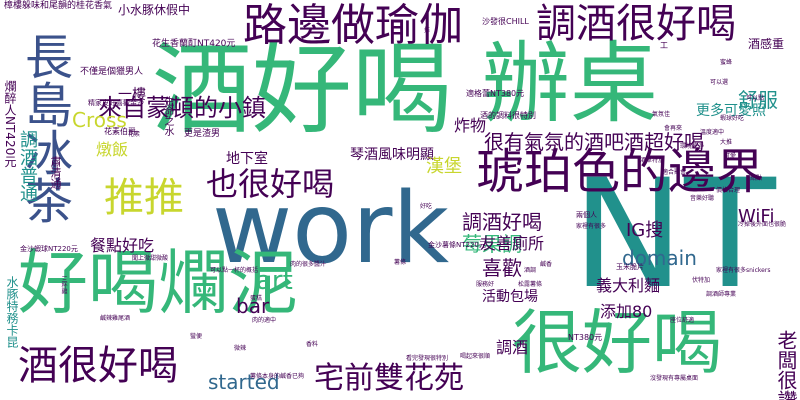  I want to click on cloud-word: 推, so click(427, 30).